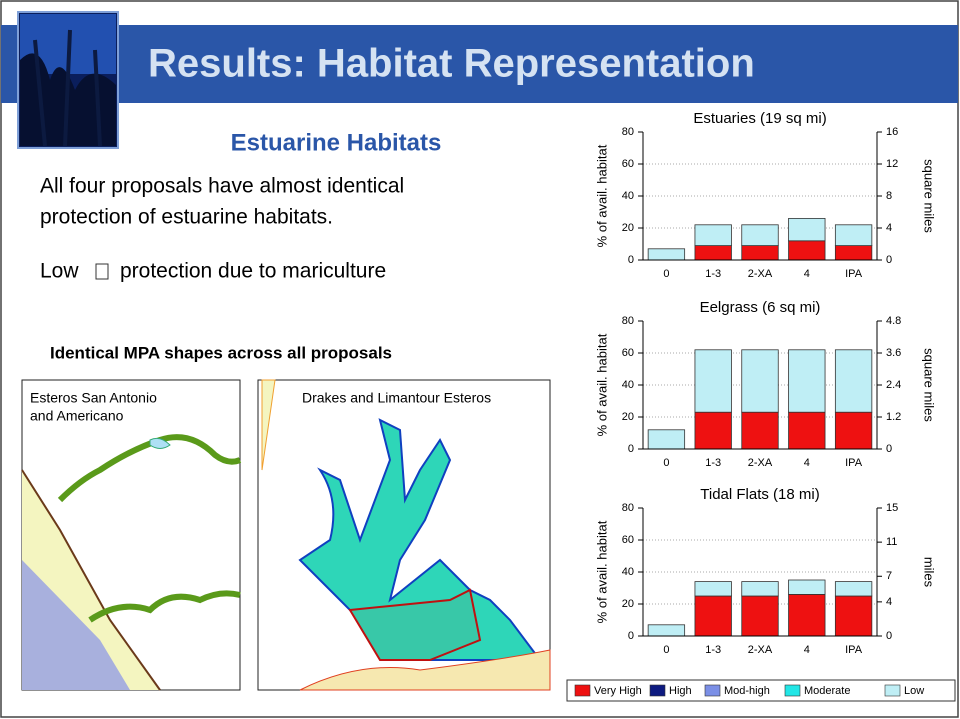 The width and height of the screenshot is (960, 719). I want to click on low-note: Low, so click(59, 271).